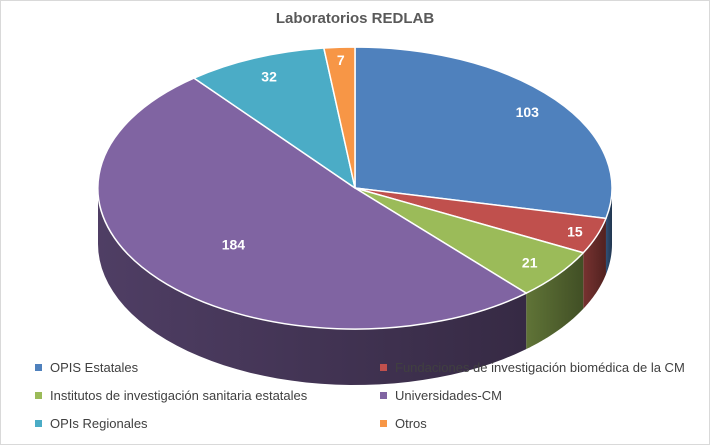 This screenshot has width=710, height=445. Describe the element at coordinates (448, 395) in the screenshot. I see `legend-label: Universidades-CM` at that location.